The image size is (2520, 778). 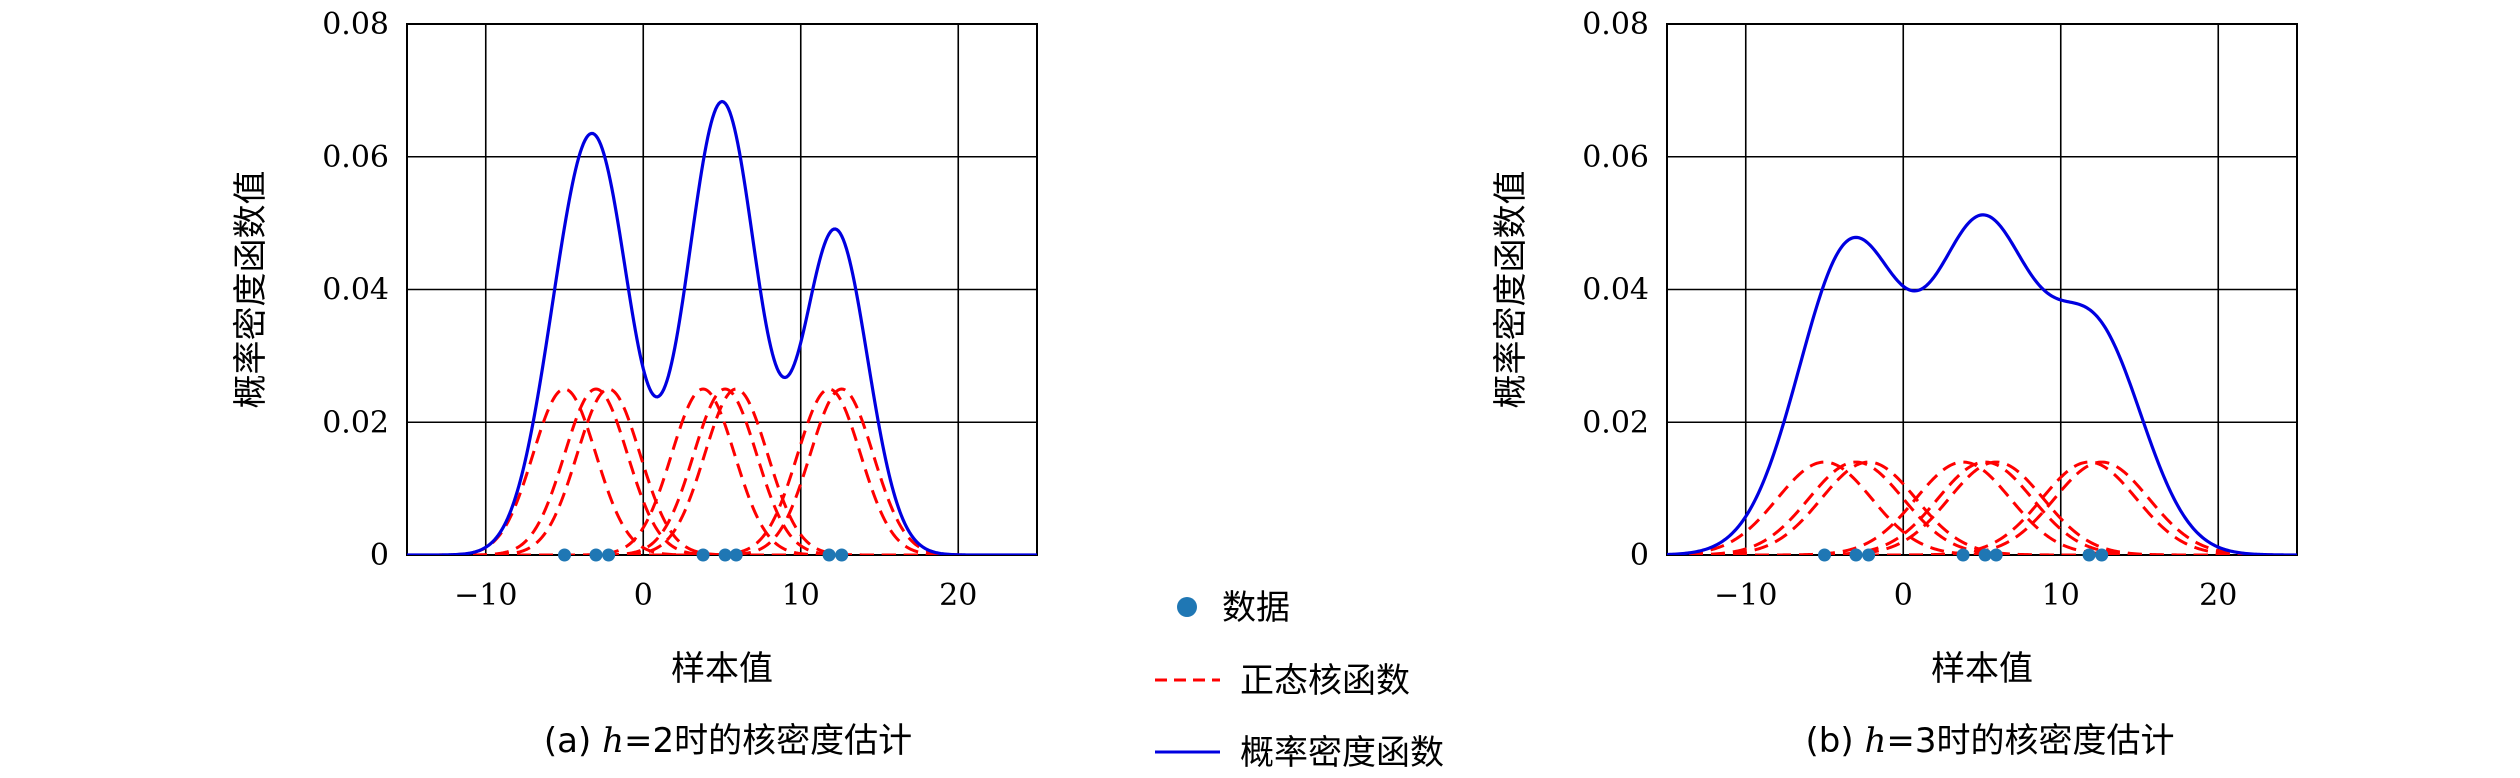 I want to click on legend: 数据 正态核函数 概率密度函数, so click(x=1299, y=680).